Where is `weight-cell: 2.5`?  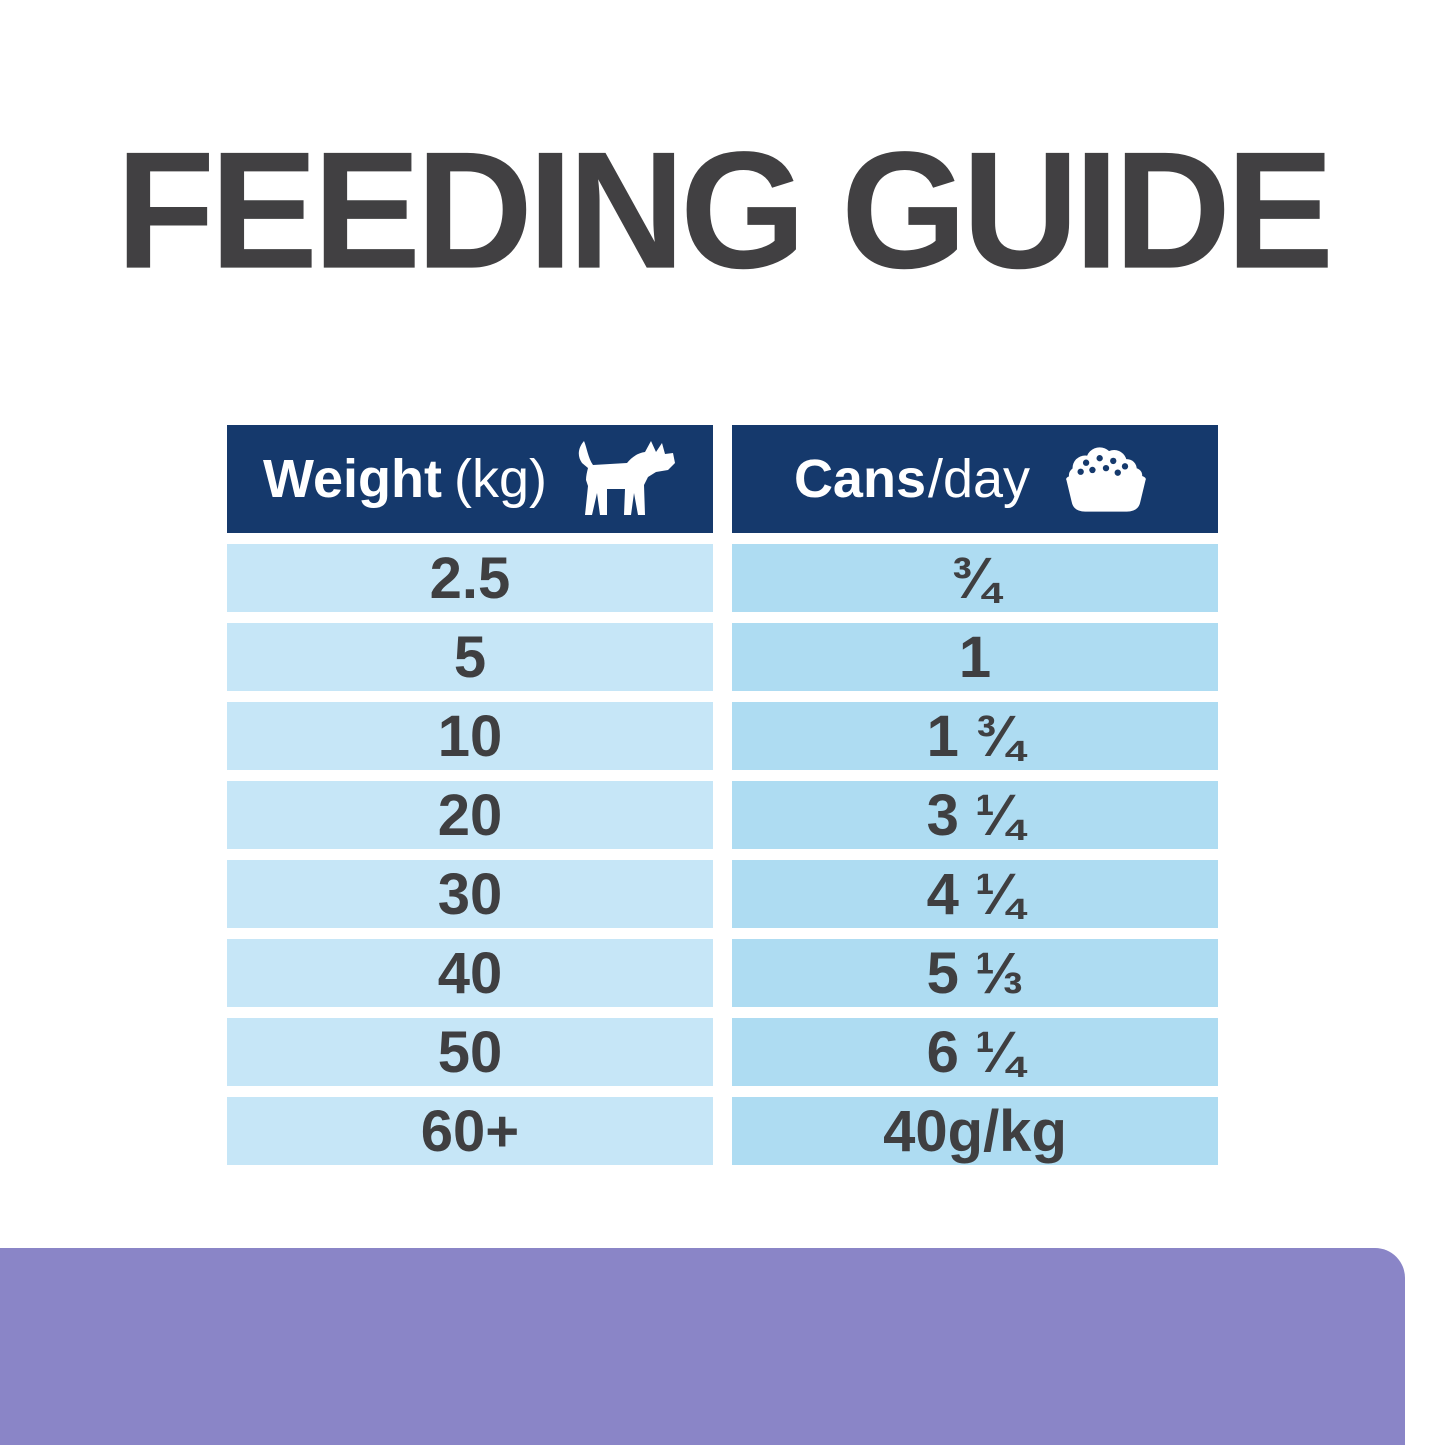
weight-cell: 2.5 is located at coordinates (470, 578).